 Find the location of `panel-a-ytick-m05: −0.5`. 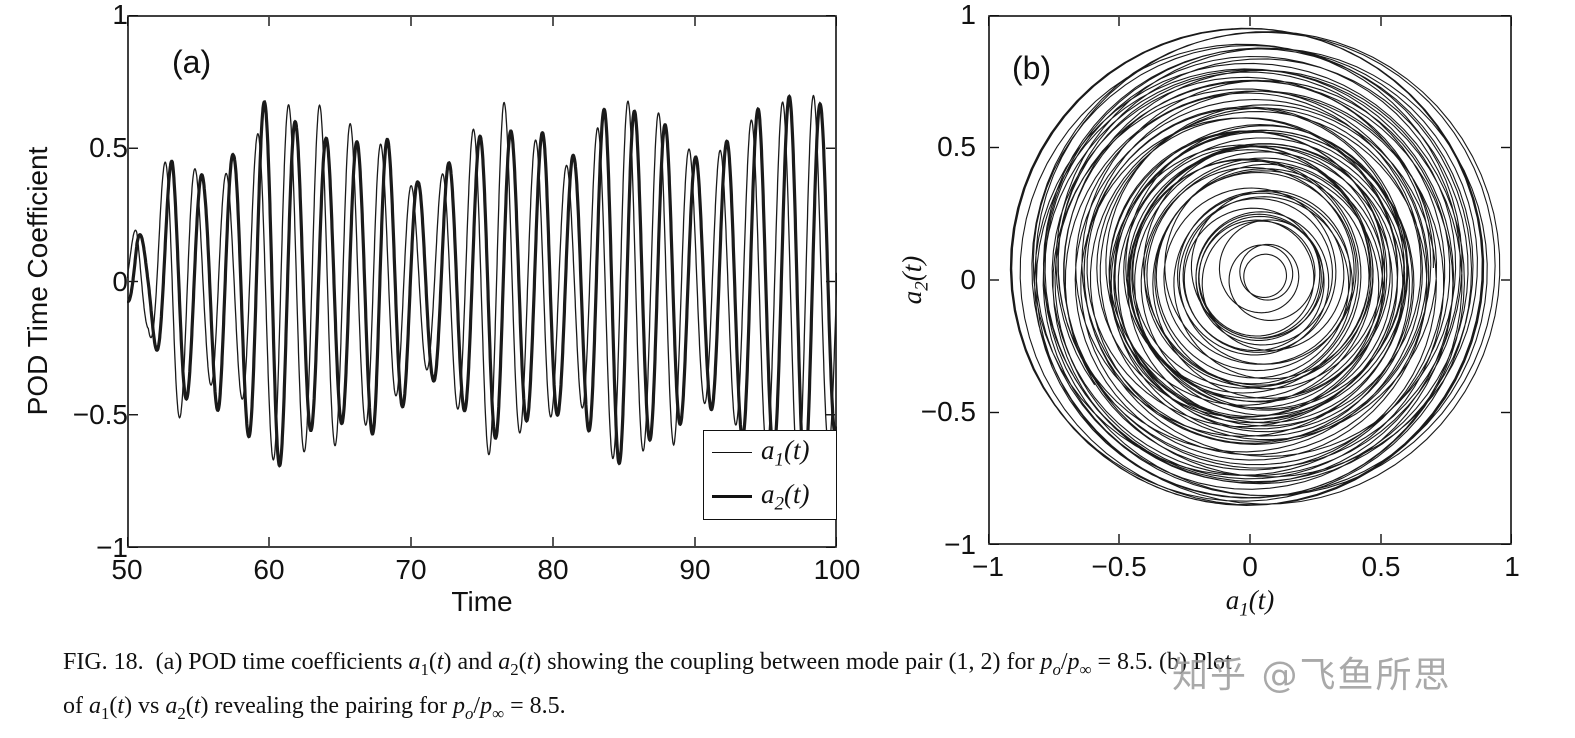

panel-a-ytick-m05: −0.5 is located at coordinates (100, 414).